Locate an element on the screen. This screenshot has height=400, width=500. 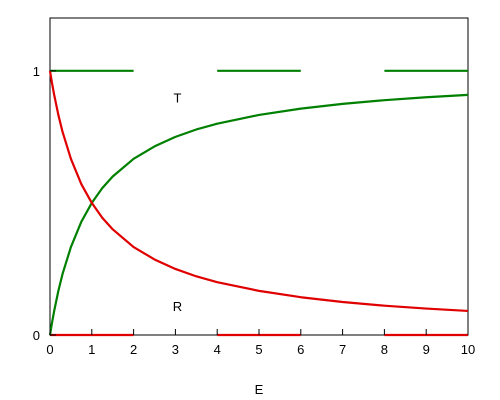
x-tick-label-10: 10 is located at coordinates (468, 349).